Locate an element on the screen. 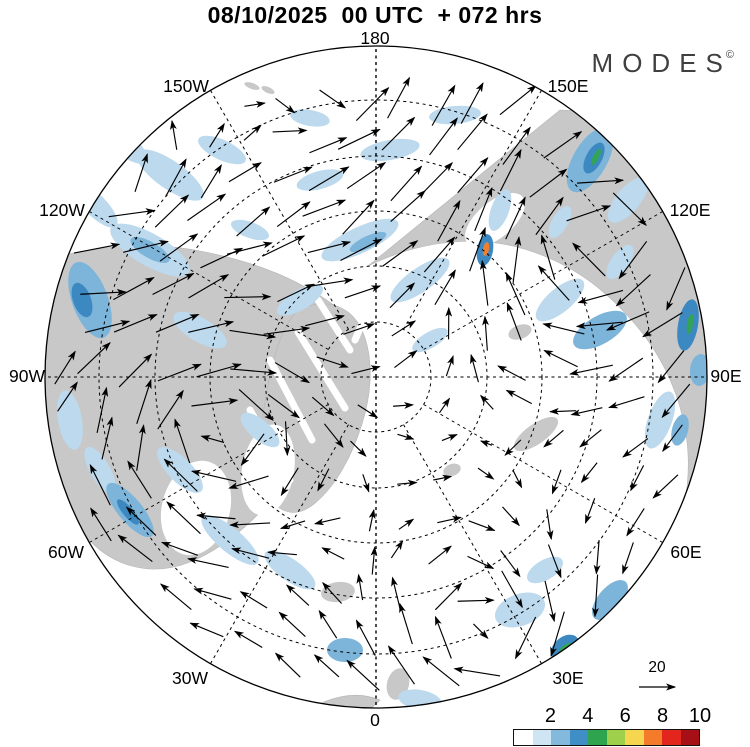  lon-label-90W: 90W is located at coordinates (27, 376).